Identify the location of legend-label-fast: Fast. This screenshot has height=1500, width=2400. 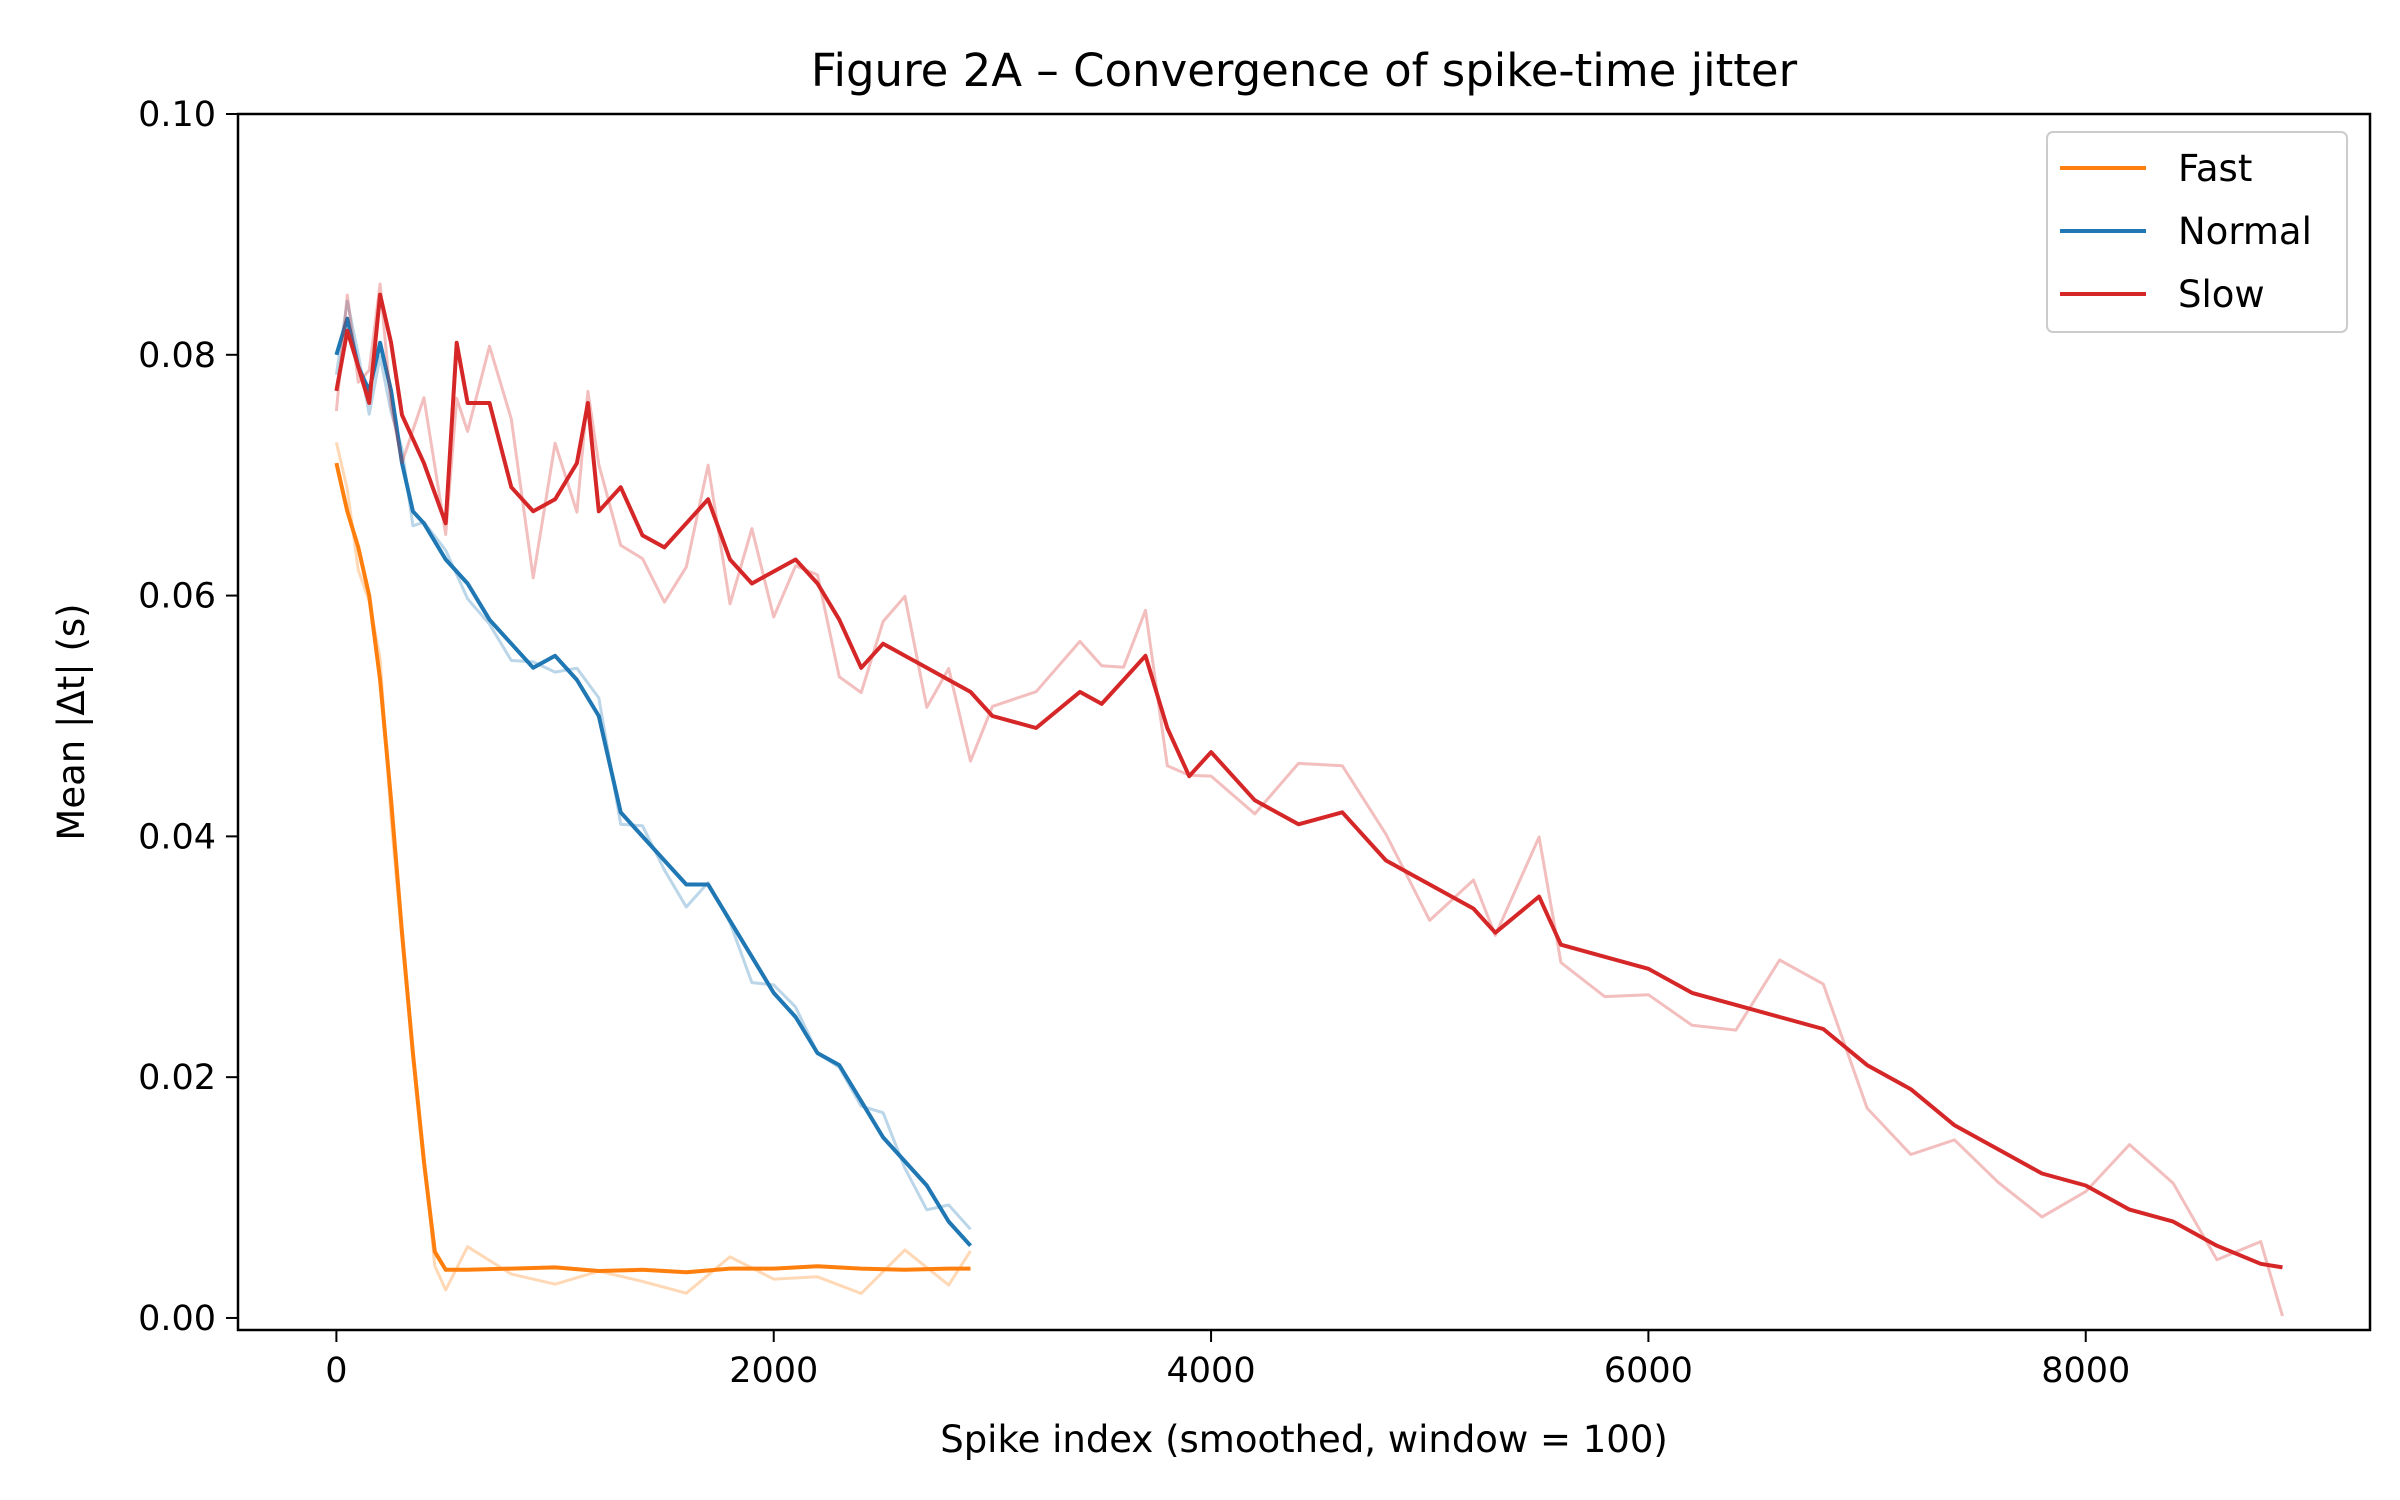
(2215, 168).